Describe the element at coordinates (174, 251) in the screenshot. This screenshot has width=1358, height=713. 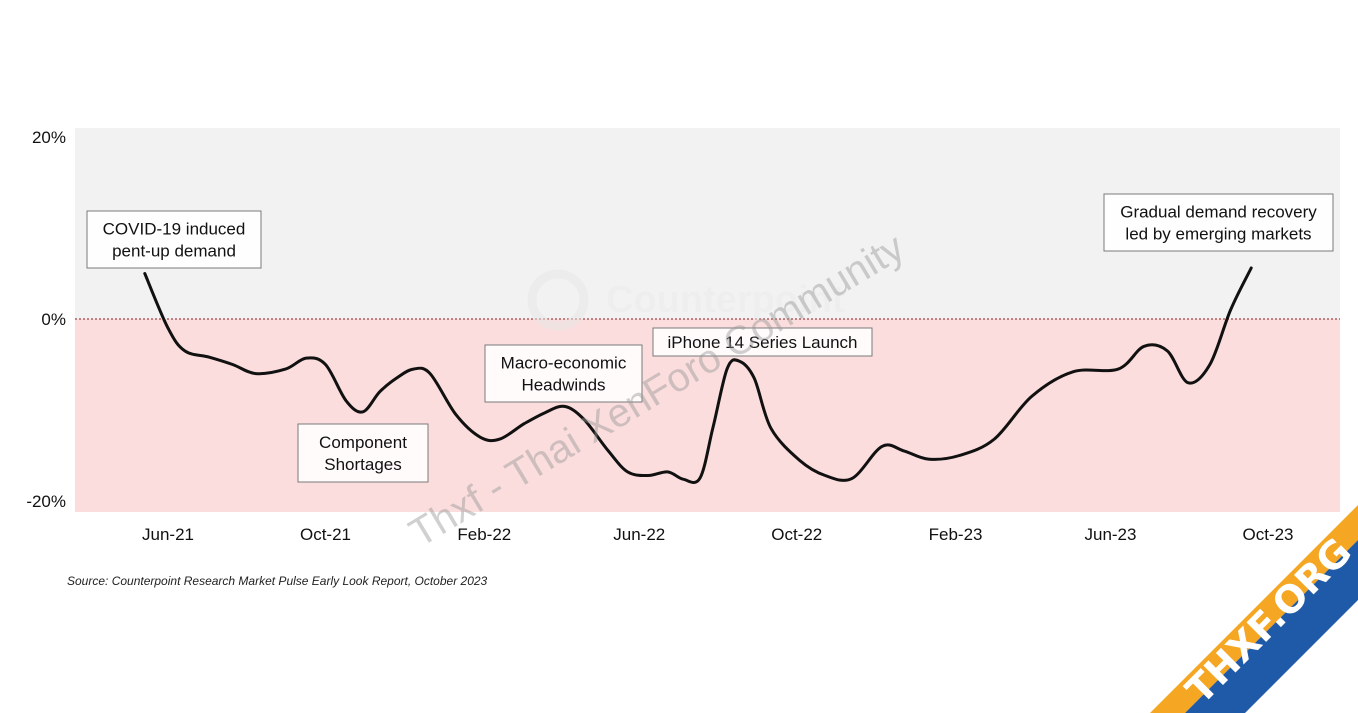
I see `annotation-text: pent-up demand` at that location.